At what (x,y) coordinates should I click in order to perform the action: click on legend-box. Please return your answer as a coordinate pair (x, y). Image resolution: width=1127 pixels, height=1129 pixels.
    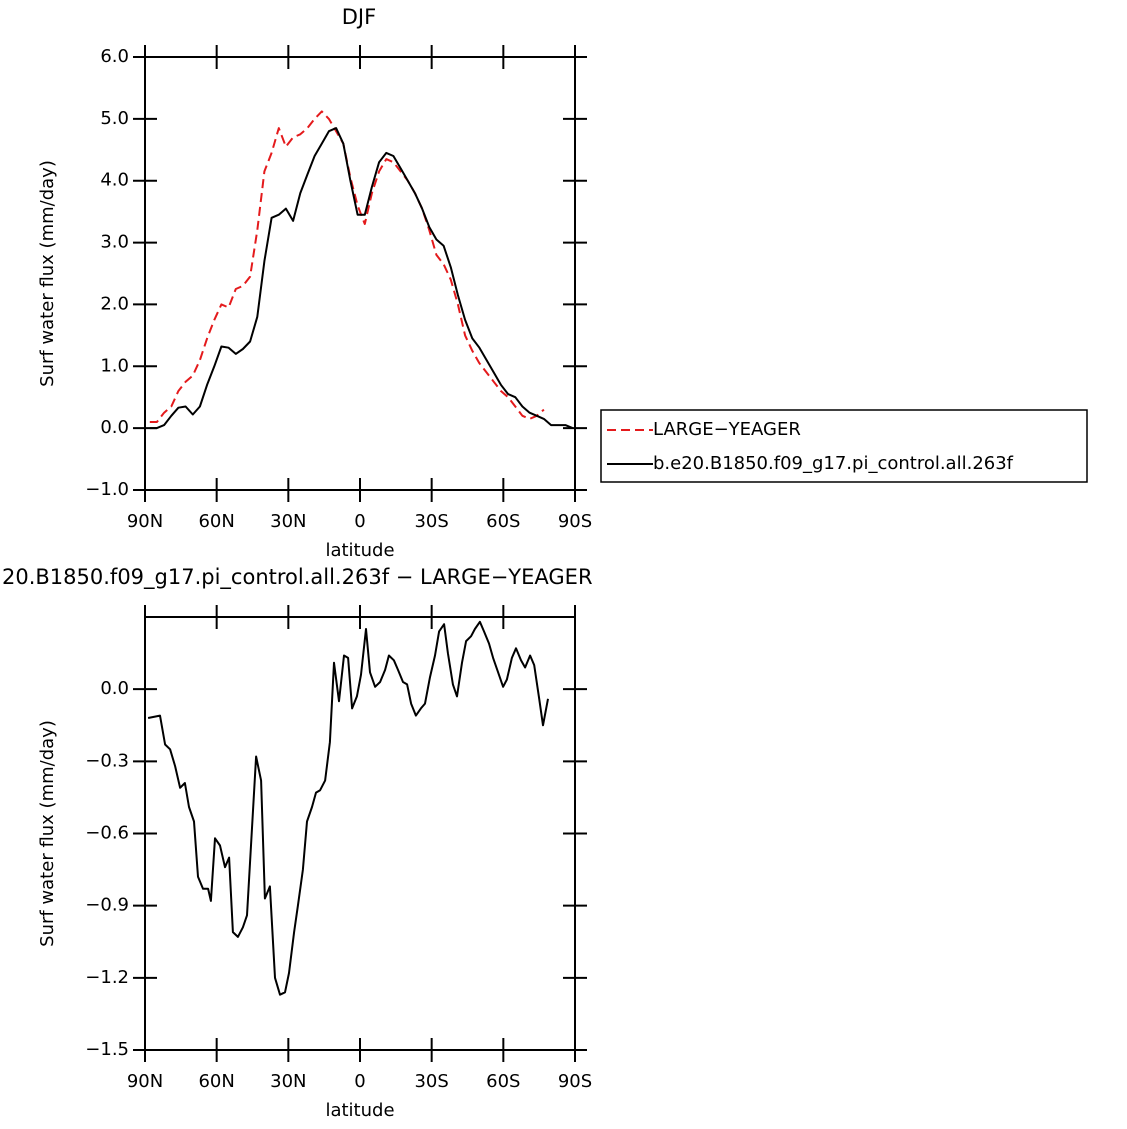
    Looking at the image, I should click on (844, 446).